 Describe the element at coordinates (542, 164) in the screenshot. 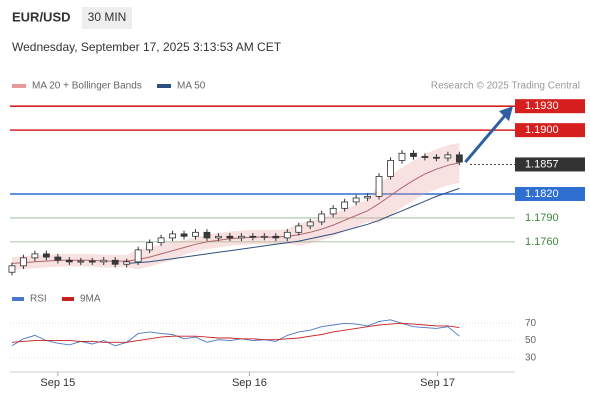

I see `level-label: 1.1857` at that location.